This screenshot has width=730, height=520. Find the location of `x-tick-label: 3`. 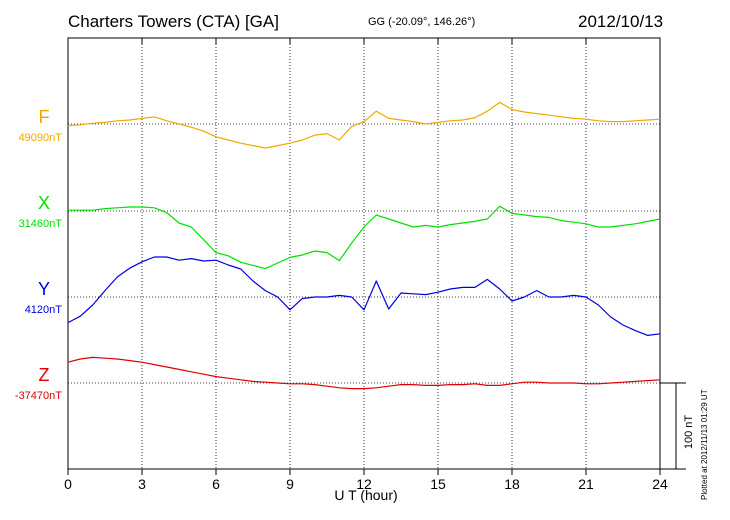

x-tick-label: 3 is located at coordinates (142, 484).